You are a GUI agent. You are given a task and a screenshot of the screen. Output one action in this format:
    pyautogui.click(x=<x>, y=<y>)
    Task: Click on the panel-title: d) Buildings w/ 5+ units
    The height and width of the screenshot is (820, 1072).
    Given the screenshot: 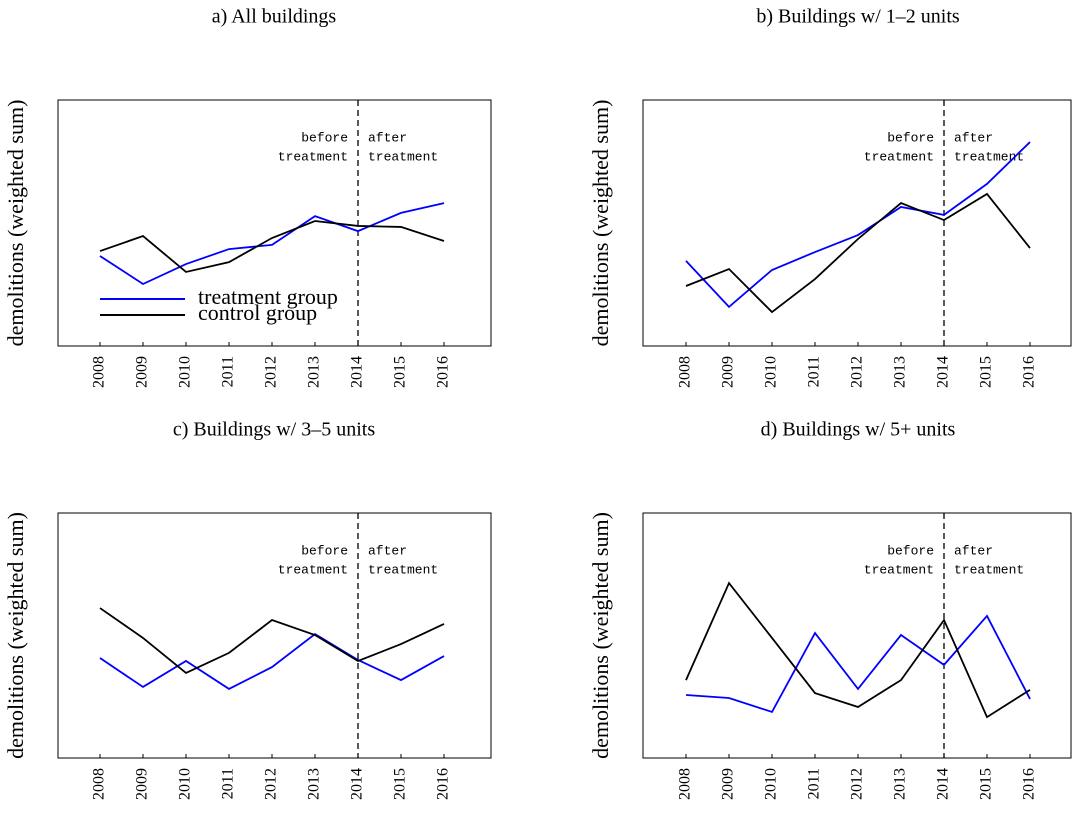 What is the action you would take?
    pyautogui.click(x=858, y=430)
    